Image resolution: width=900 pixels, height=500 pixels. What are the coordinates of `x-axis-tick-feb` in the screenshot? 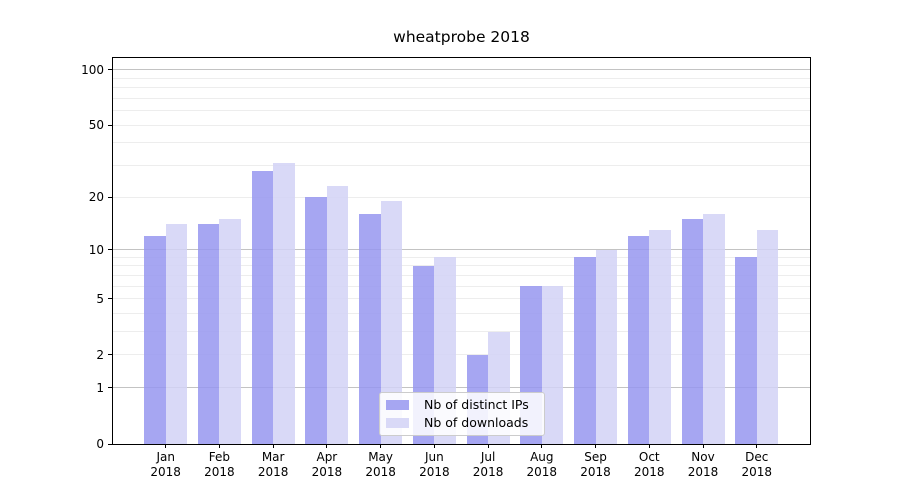 It's located at (219, 446).